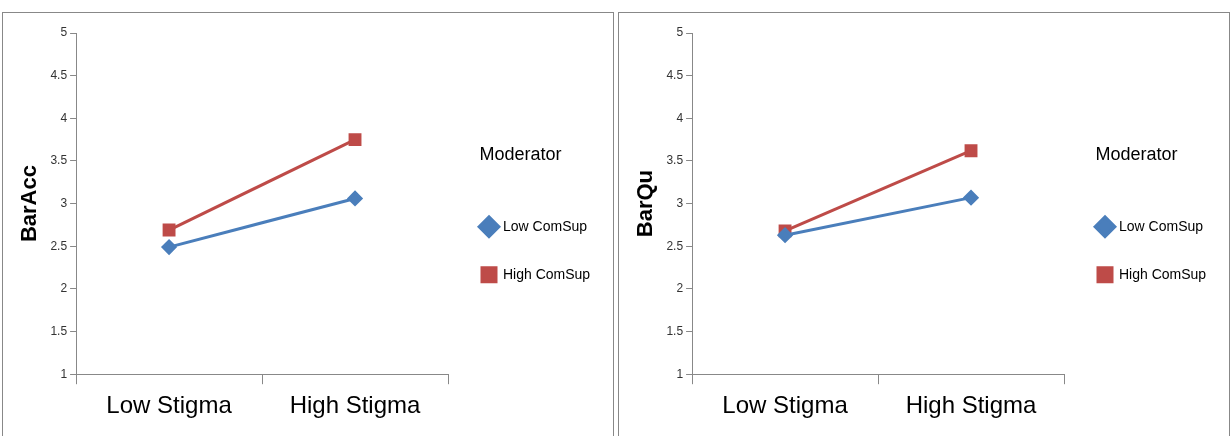 The image size is (1232, 439). I want to click on y-axis-title: BarQu, so click(645, 203).